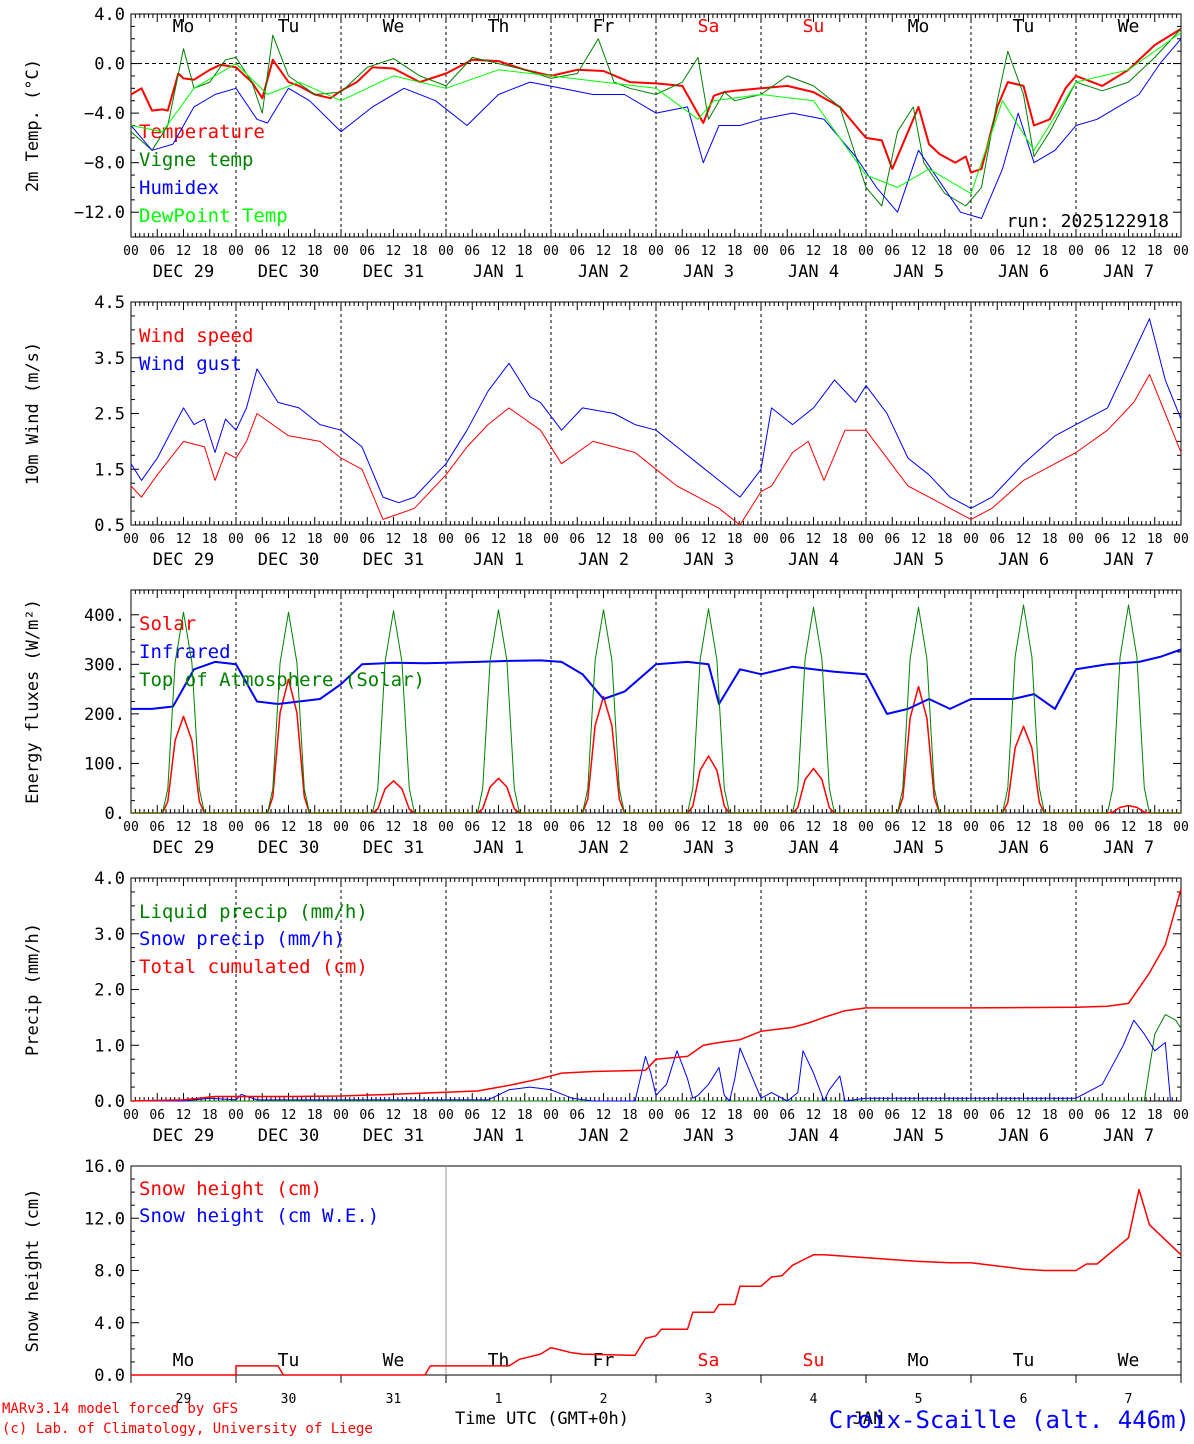  What do you see at coordinates (282, 680) in the screenshot?
I see `legend-entry: Top of Atmosphere (Solar)` at bounding box center [282, 680].